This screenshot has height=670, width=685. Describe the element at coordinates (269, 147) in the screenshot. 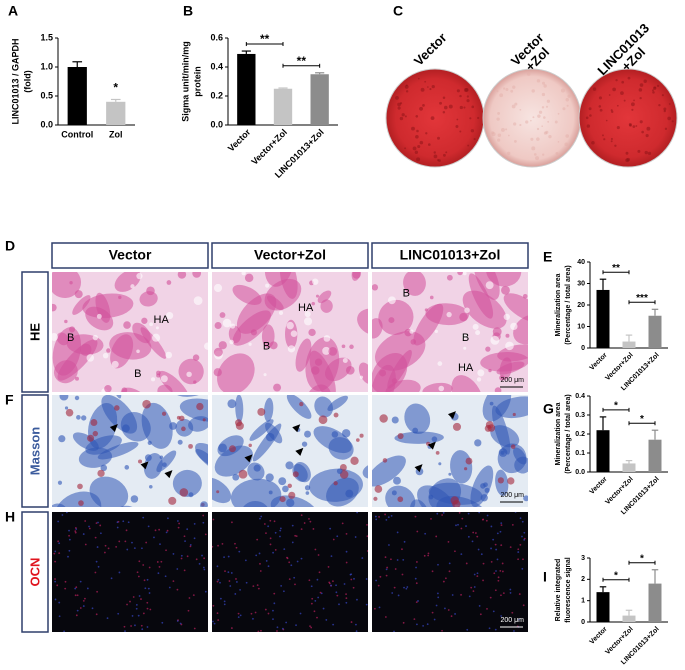

I see `x-tick-label: Vector+Zol` at that location.